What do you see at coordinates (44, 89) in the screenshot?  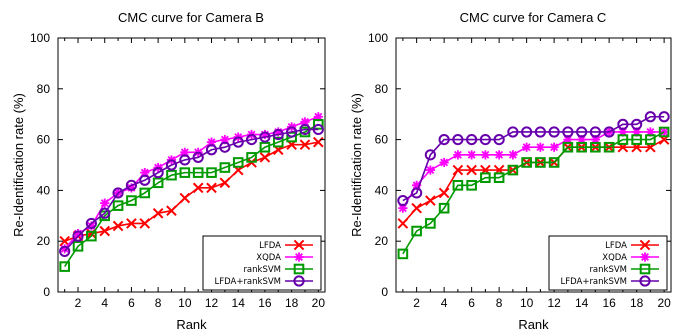 I see `y-tick-label: 80` at bounding box center [44, 89].